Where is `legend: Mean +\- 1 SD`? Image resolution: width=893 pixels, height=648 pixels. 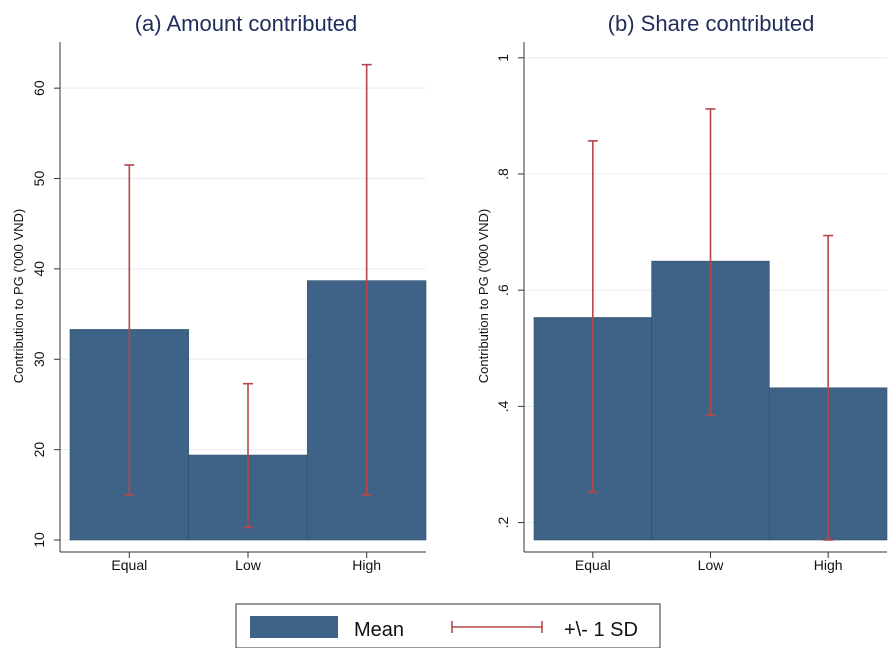 legend: Mean +\- 1 SD is located at coordinates (448, 625).